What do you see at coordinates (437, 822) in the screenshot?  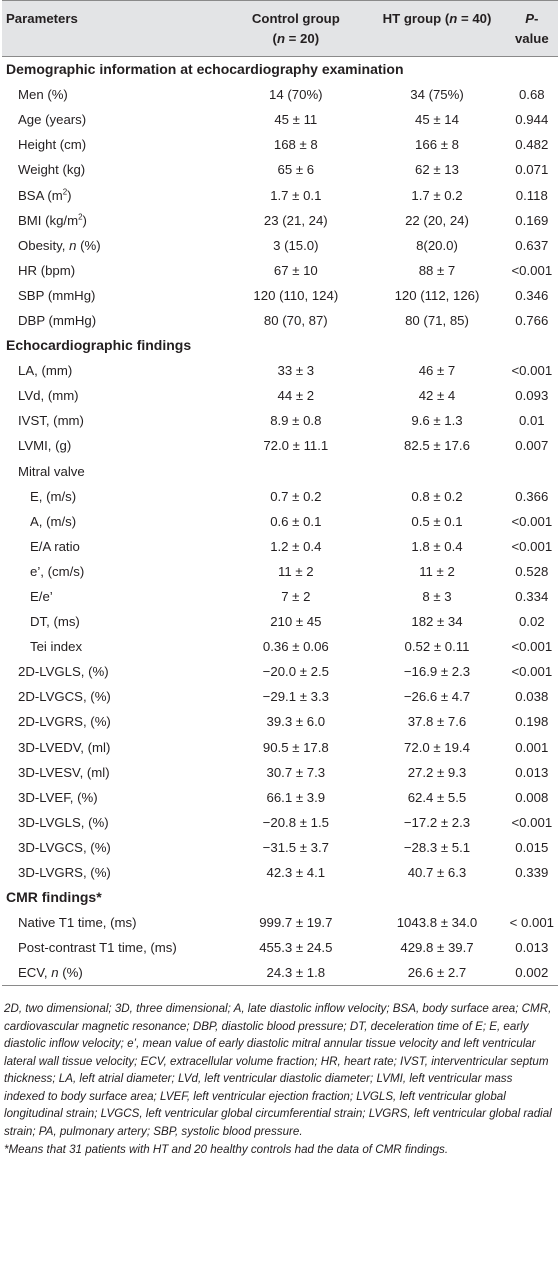 I see `ht-value: −17.2 ± 2.3` at bounding box center [437, 822].